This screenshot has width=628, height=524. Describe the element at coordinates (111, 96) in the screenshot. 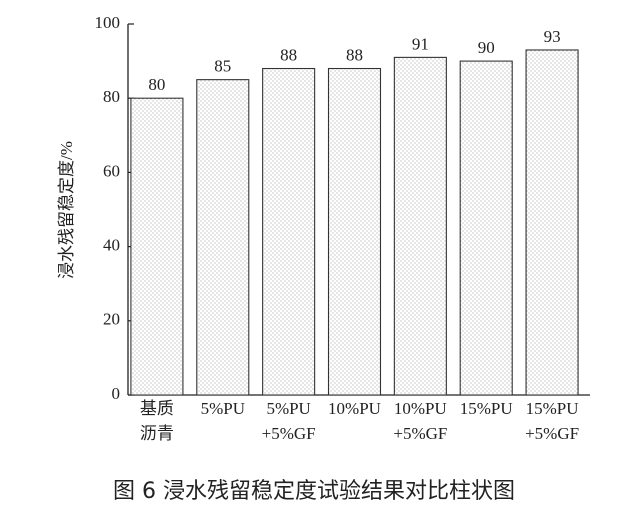

I see `y-tick-label: 80` at that location.